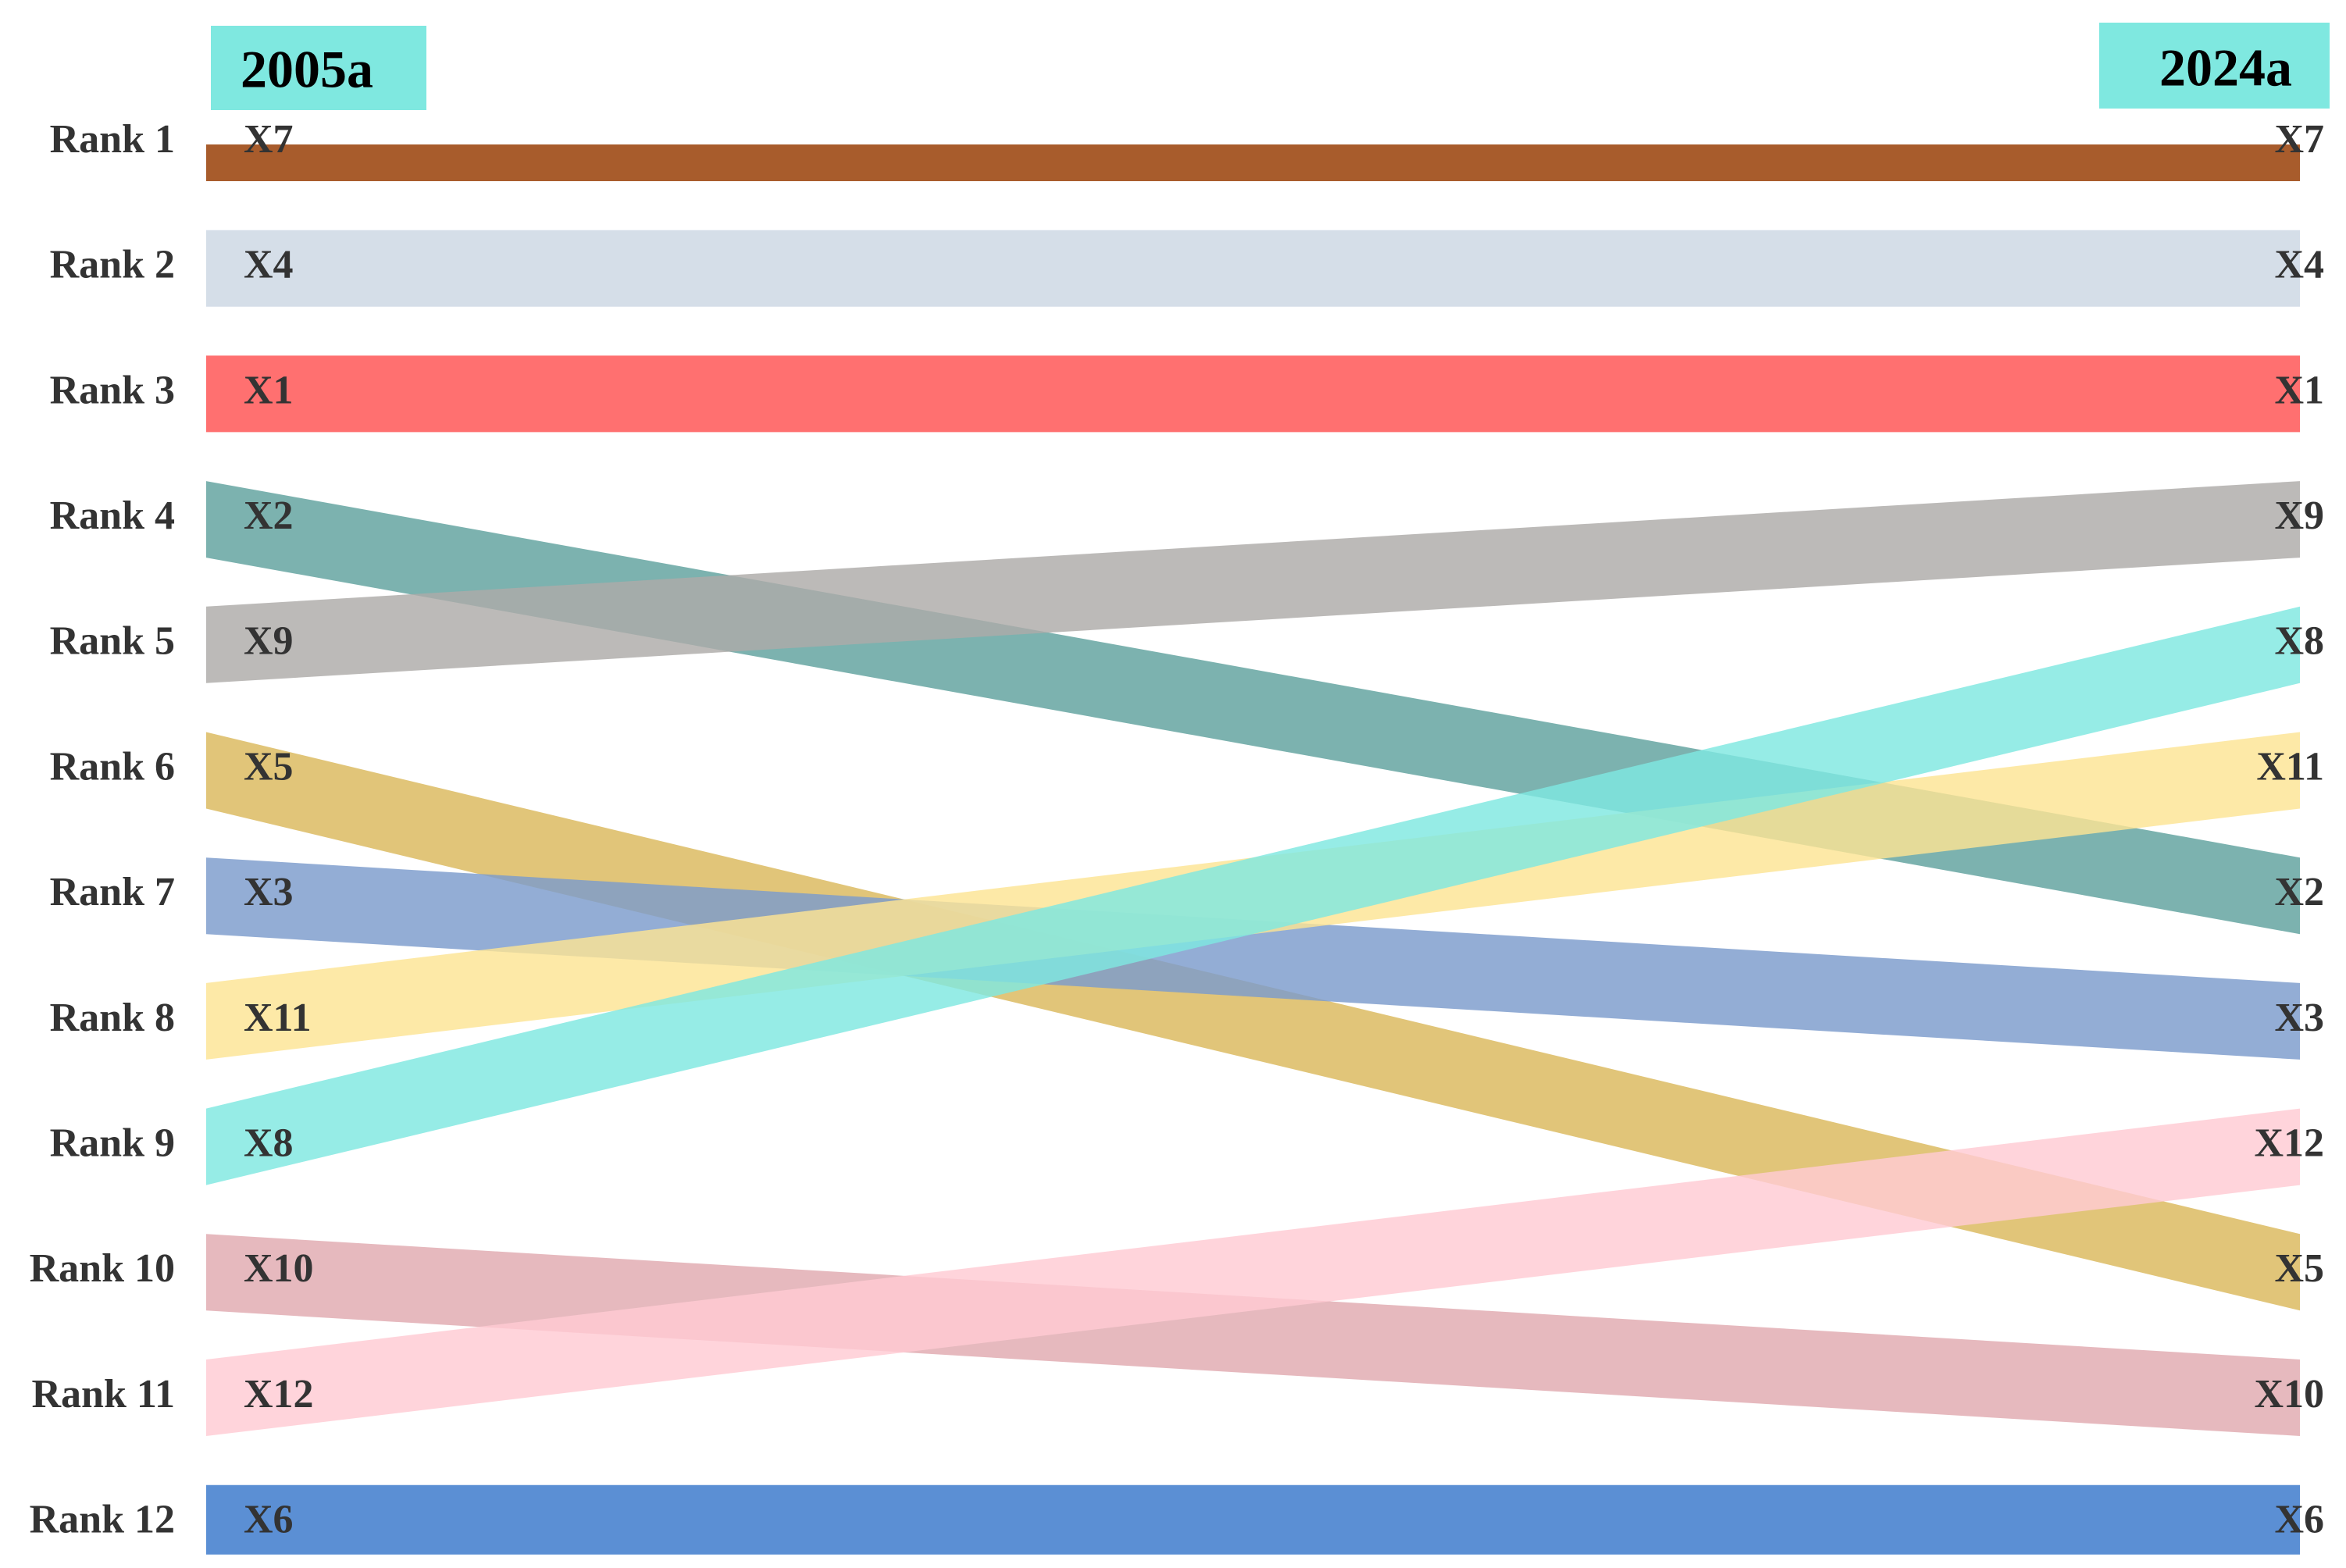 This screenshot has height=1568, width=2346. What do you see at coordinates (2290, 766) in the screenshot?
I see `series-label-right: X11` at bounding box center [2290, 766].